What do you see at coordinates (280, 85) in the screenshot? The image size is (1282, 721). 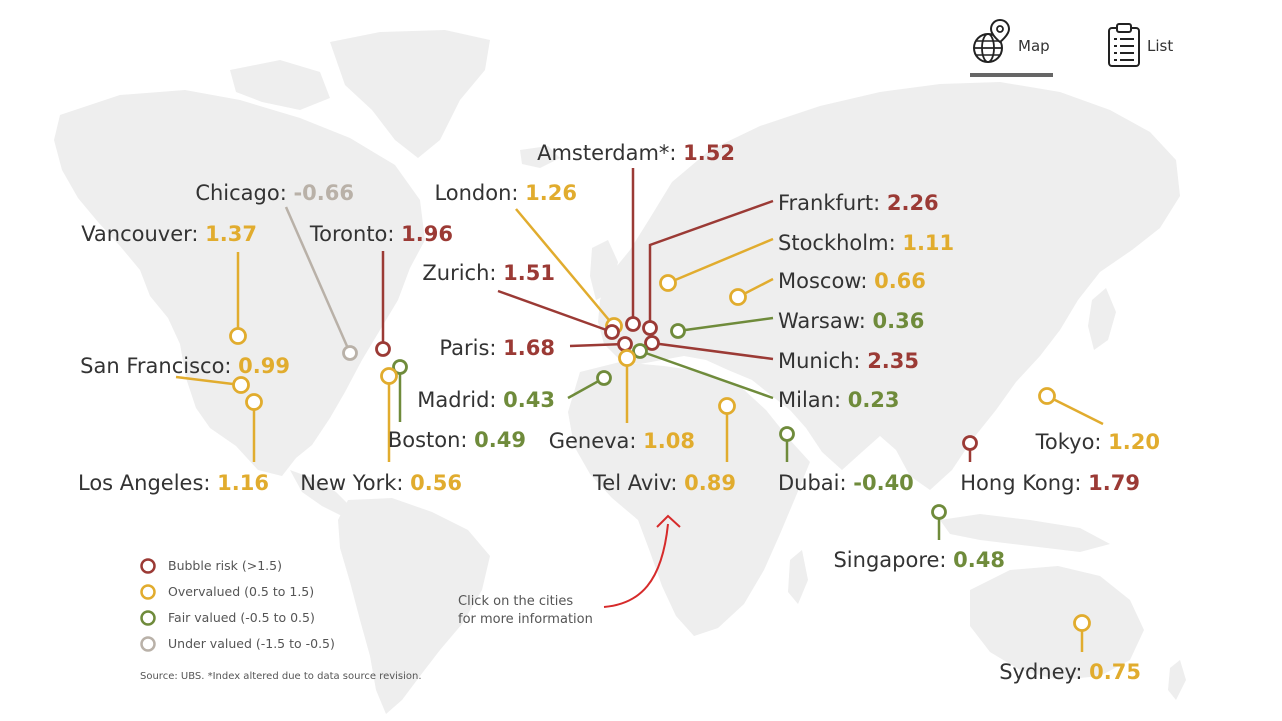 I see `landmass-arctic-islands` at bounding box center [280, 85].